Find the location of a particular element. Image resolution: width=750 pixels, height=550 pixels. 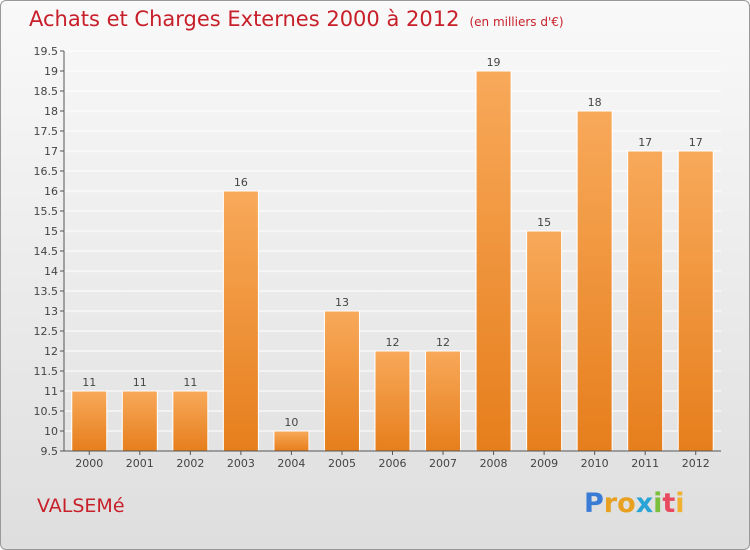

bar-2002 is located at coordinates (190, 421).